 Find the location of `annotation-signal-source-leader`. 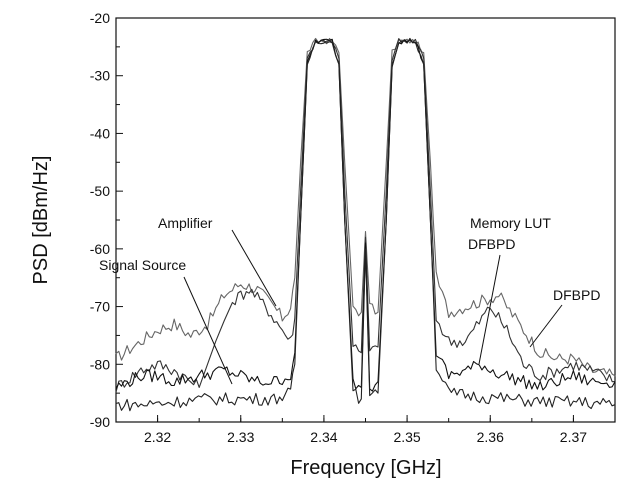

annotation-signal-source-leader is located at coordinates (208, 330).